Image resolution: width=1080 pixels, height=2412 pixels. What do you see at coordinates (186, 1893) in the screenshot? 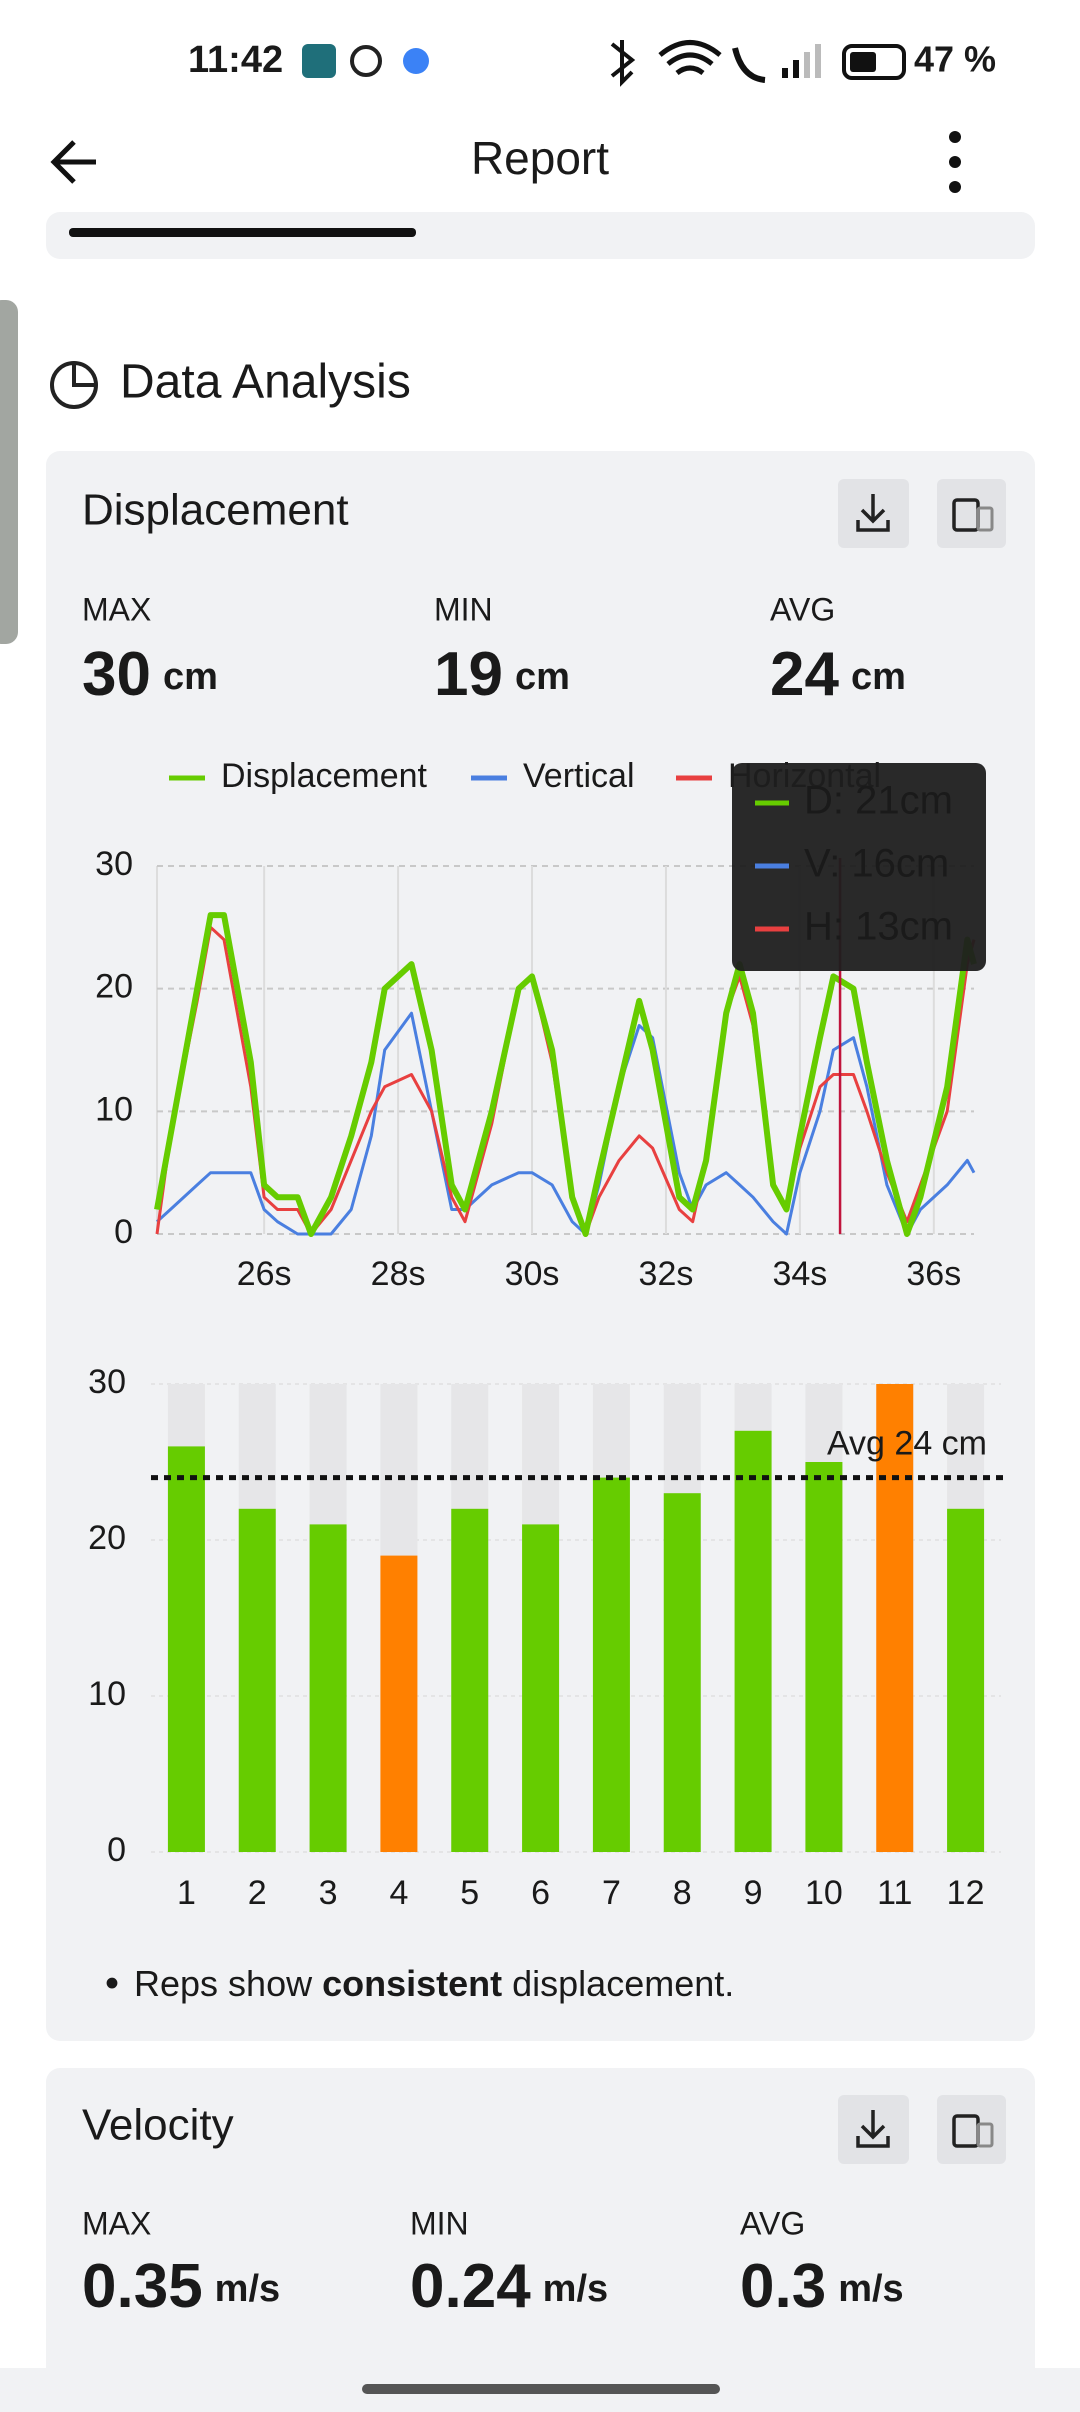
I see `x-tick-label: 1` at bounding box center [186, 1893].